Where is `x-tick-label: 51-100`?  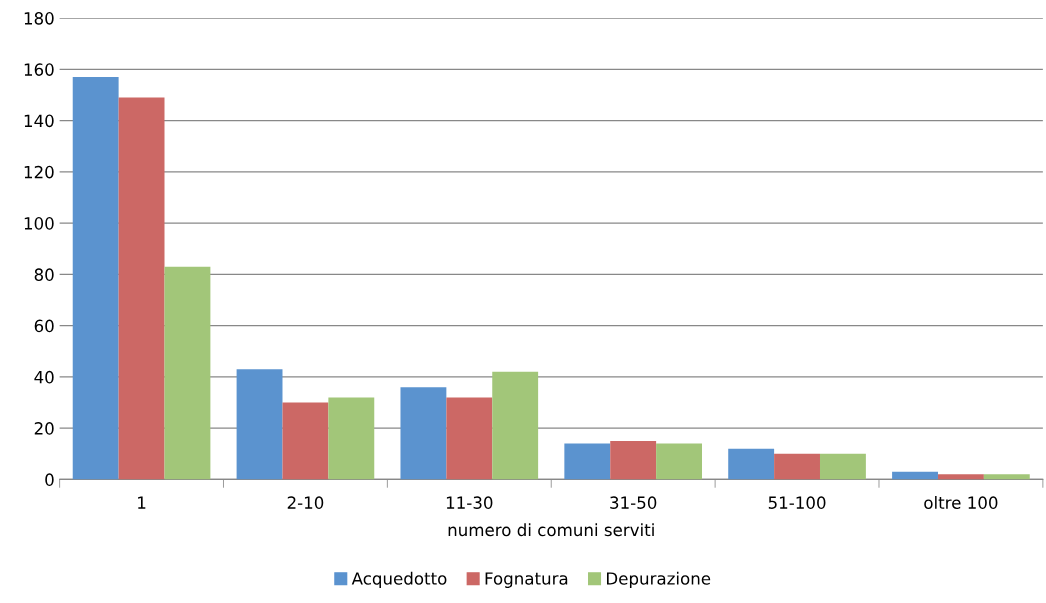 x-tick-label: 51-100 is located at coordinates (797, 502).